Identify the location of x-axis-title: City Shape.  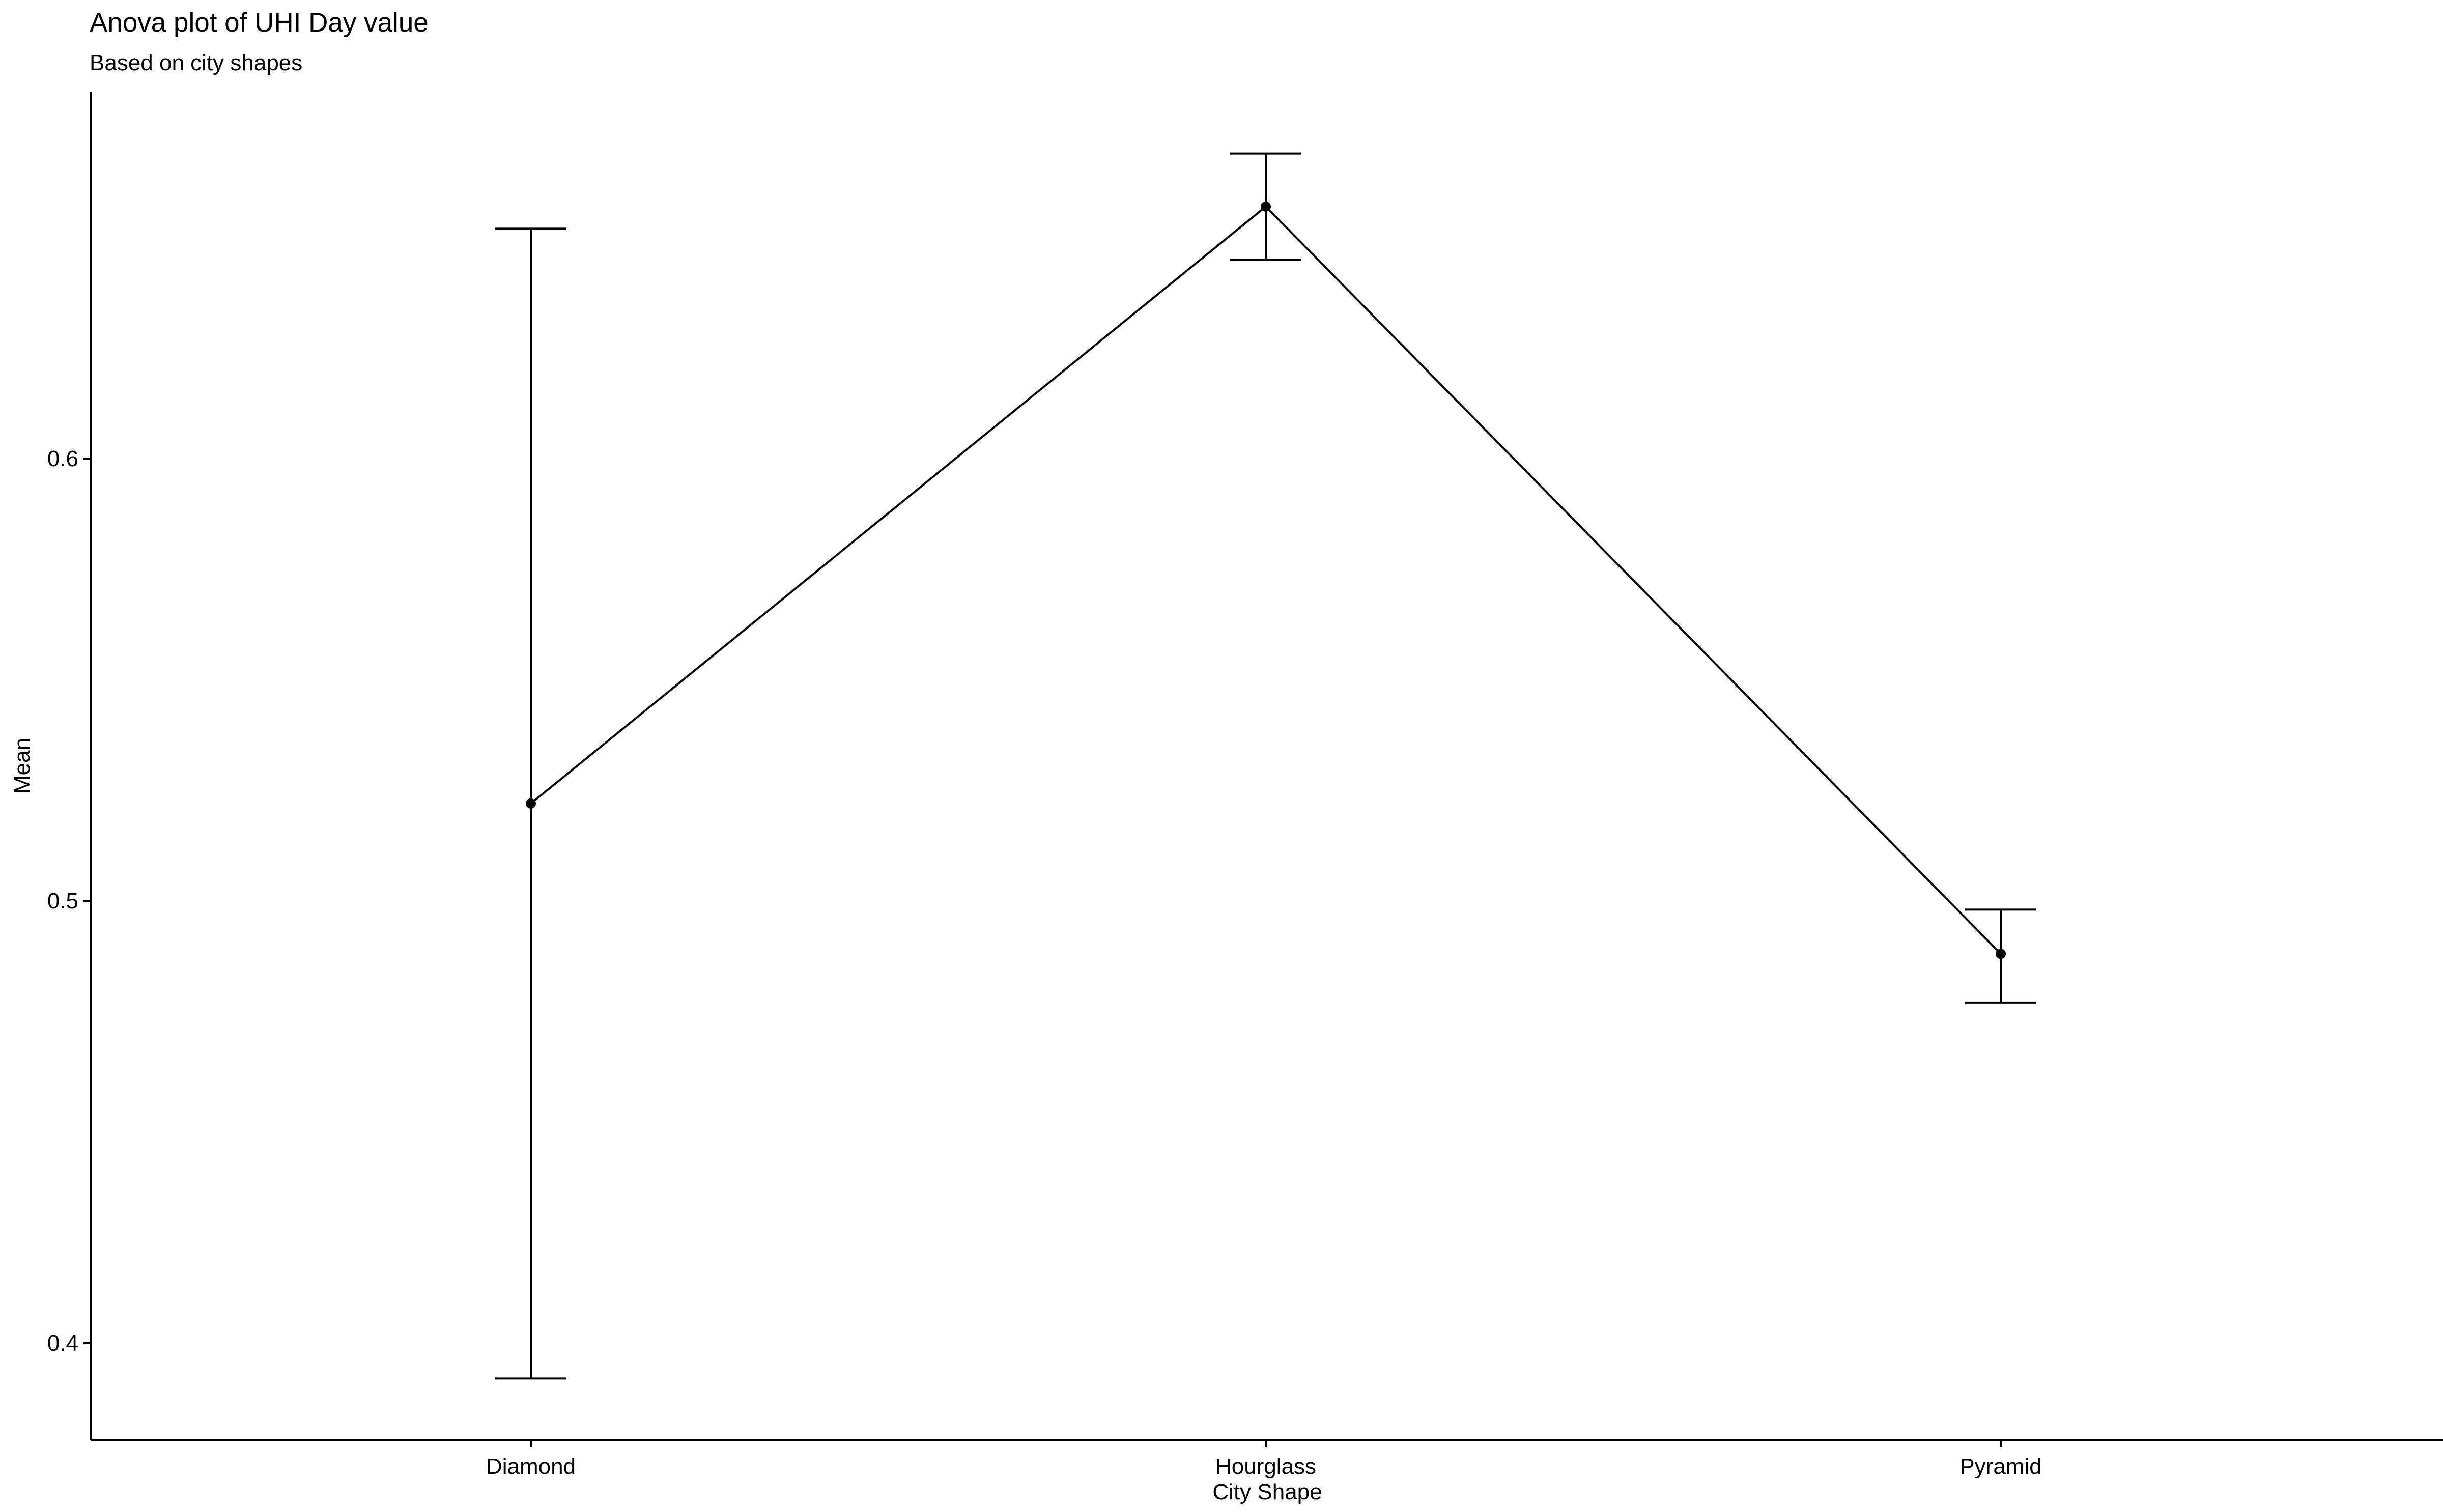
(1267, 1491).